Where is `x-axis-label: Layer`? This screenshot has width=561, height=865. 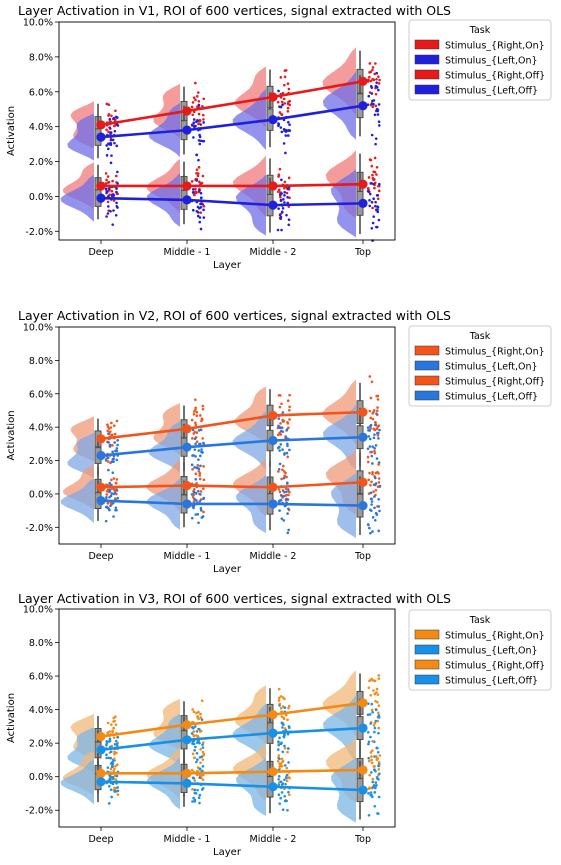
x-axis-label: Layer is located at coordinates (227, 852).